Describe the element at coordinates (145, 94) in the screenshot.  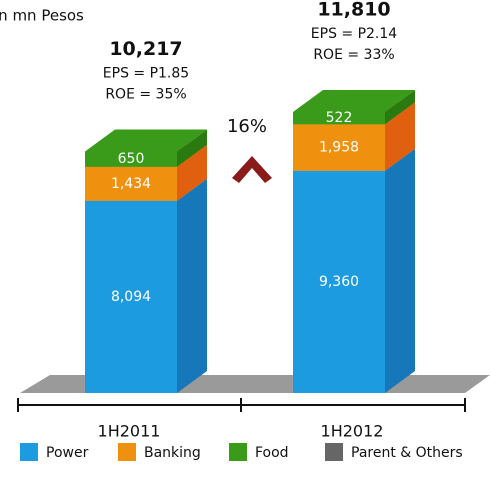
I see `roe-label: ROE = 35%` at that location.